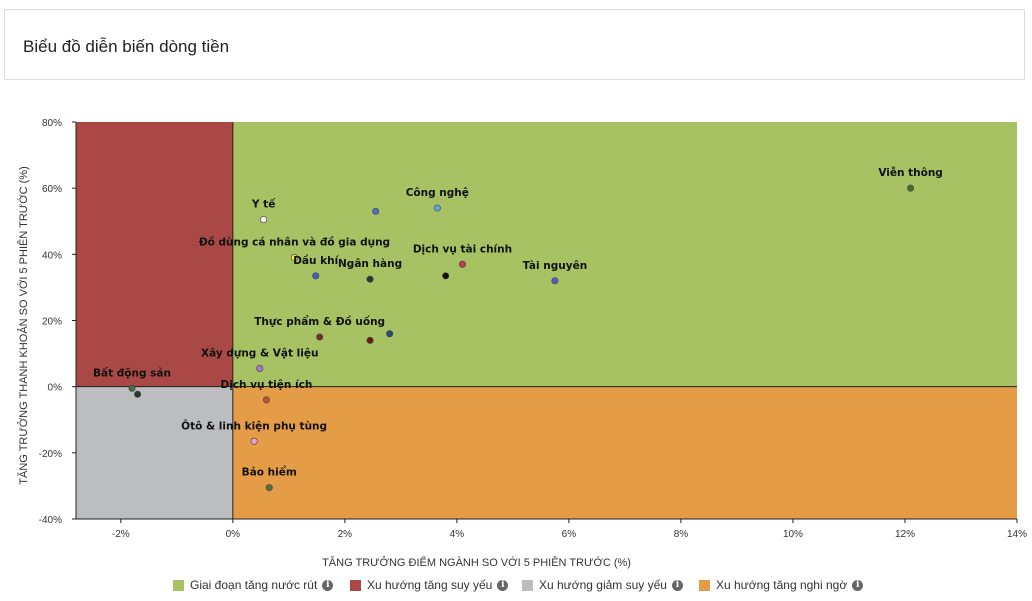 The width and height of the screenshot is (1032, 601). What do you see at coordinates (555, 266) in the screenshot?
I see `data-label: Tài nguyên` at bounding box center [555, 266].